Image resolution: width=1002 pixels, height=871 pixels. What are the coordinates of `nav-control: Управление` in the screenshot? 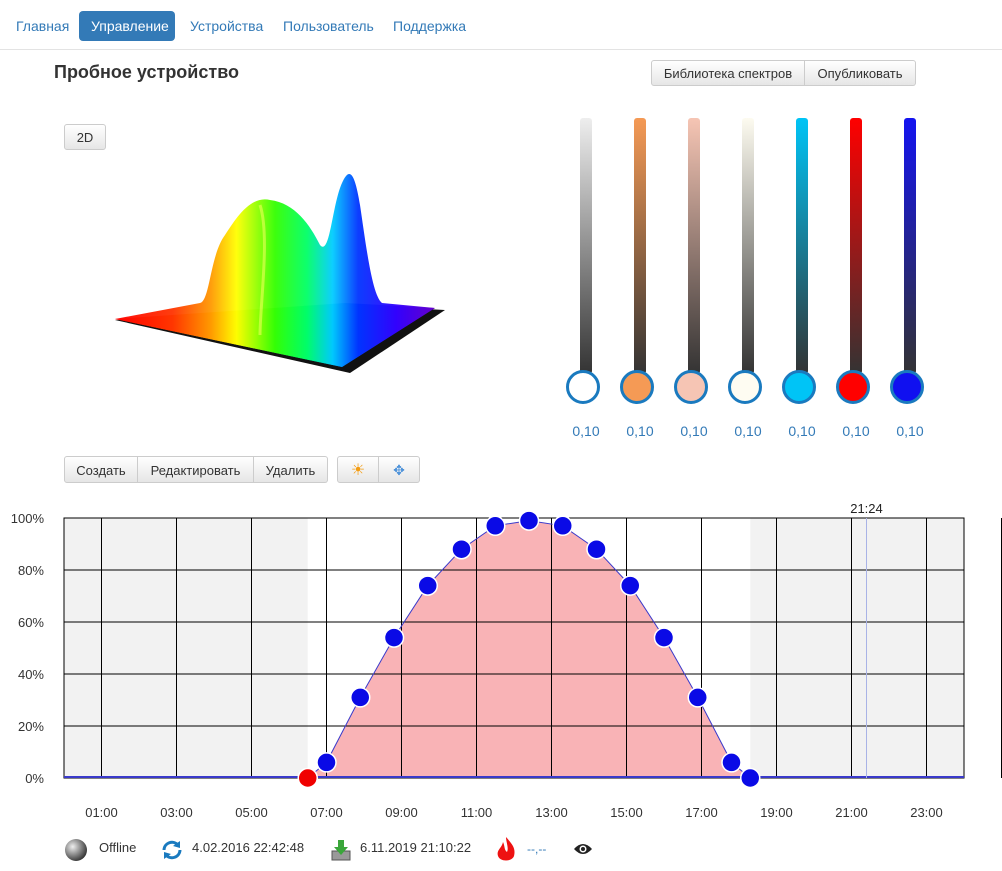 It's located at (127, 26).